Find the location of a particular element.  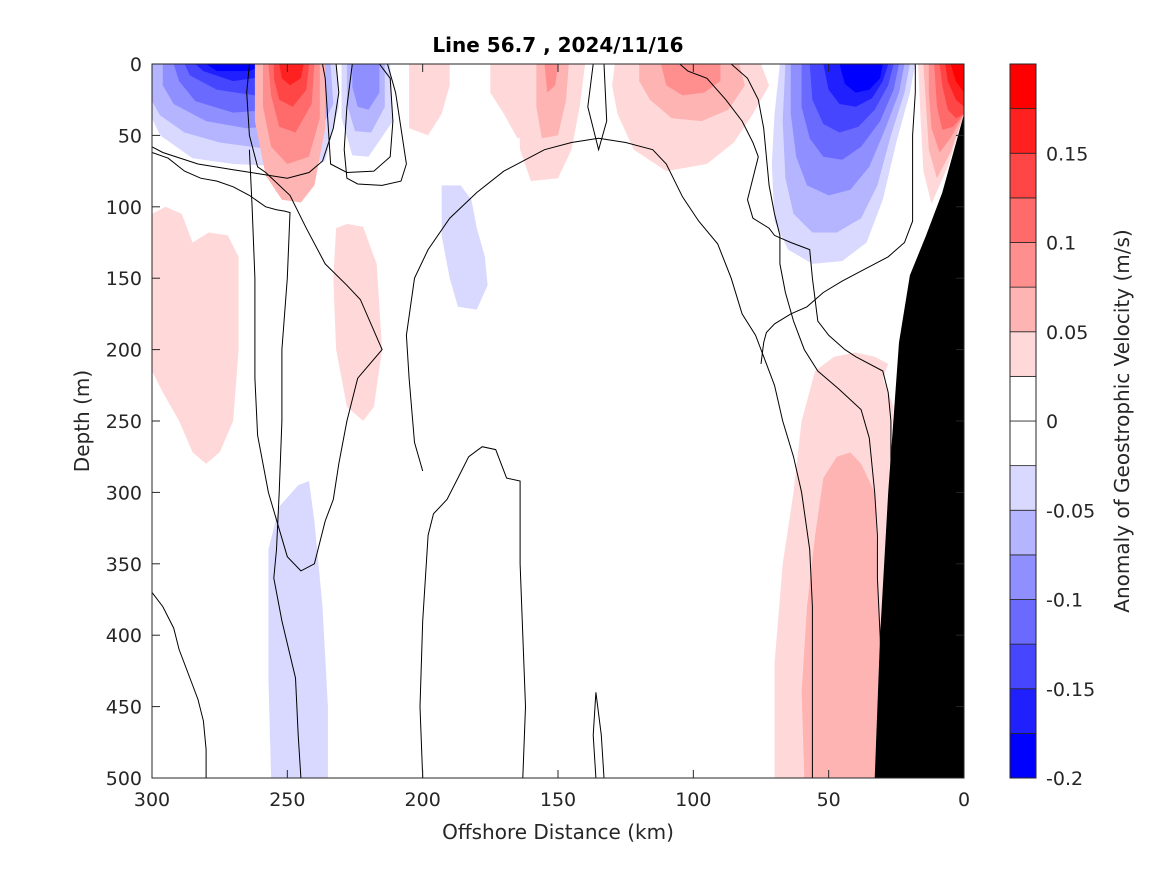

colorbar-tick-label: 0.05 is located at coordinates (1067, 333).